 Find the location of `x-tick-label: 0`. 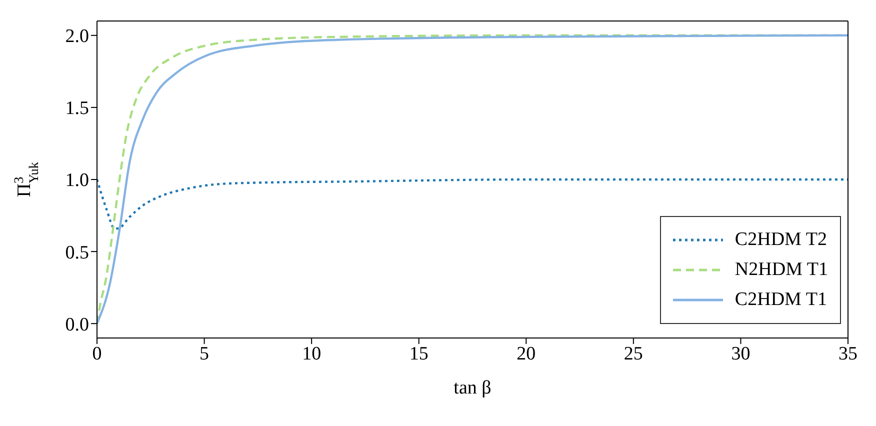

x-tick-label: 0 is located at coordinates (97, 353).